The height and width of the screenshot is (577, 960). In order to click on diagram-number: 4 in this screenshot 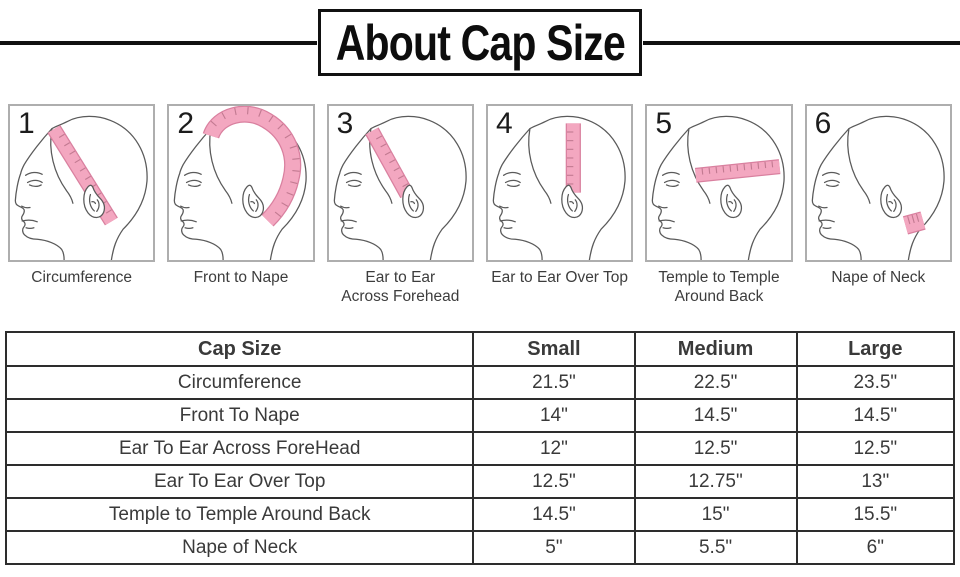, I will do `click(504, 123)`.